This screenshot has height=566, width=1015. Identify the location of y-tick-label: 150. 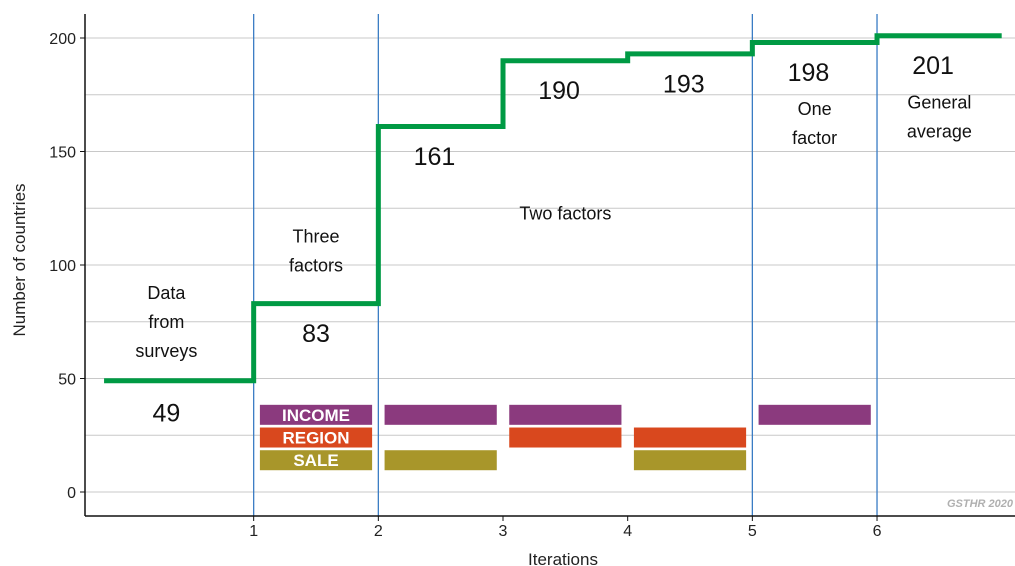
(62, 153).